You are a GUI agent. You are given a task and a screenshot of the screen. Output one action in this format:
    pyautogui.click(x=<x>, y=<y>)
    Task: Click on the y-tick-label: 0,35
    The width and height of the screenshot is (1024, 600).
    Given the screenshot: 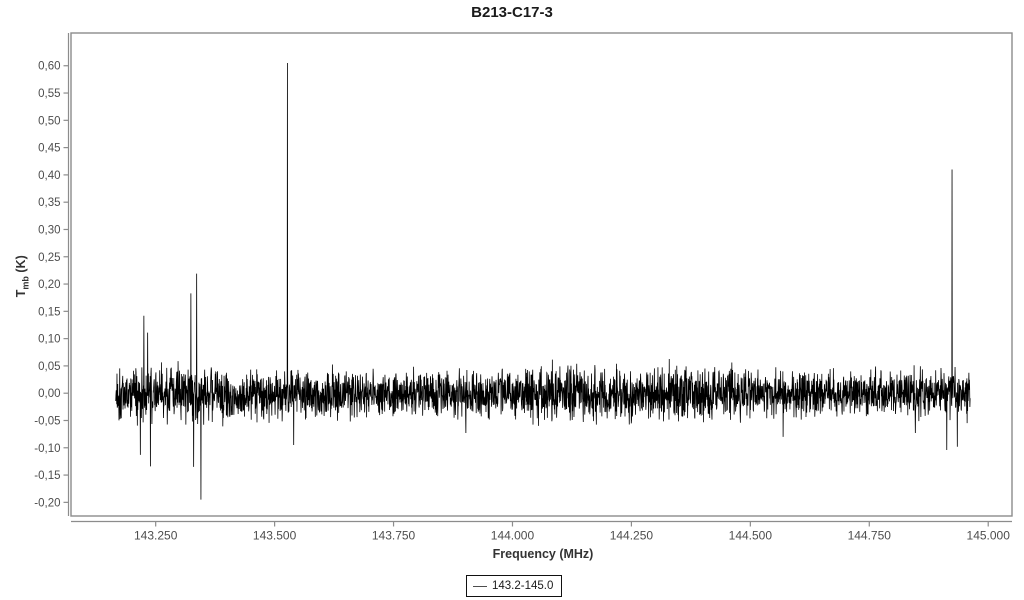 What is the action you would take?
    pyautogui.click(x=49, y=203)
    